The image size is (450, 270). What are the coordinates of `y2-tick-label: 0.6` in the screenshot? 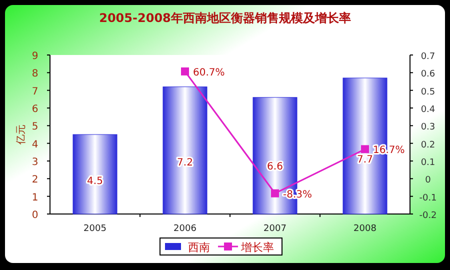 It's located at (428, 75).